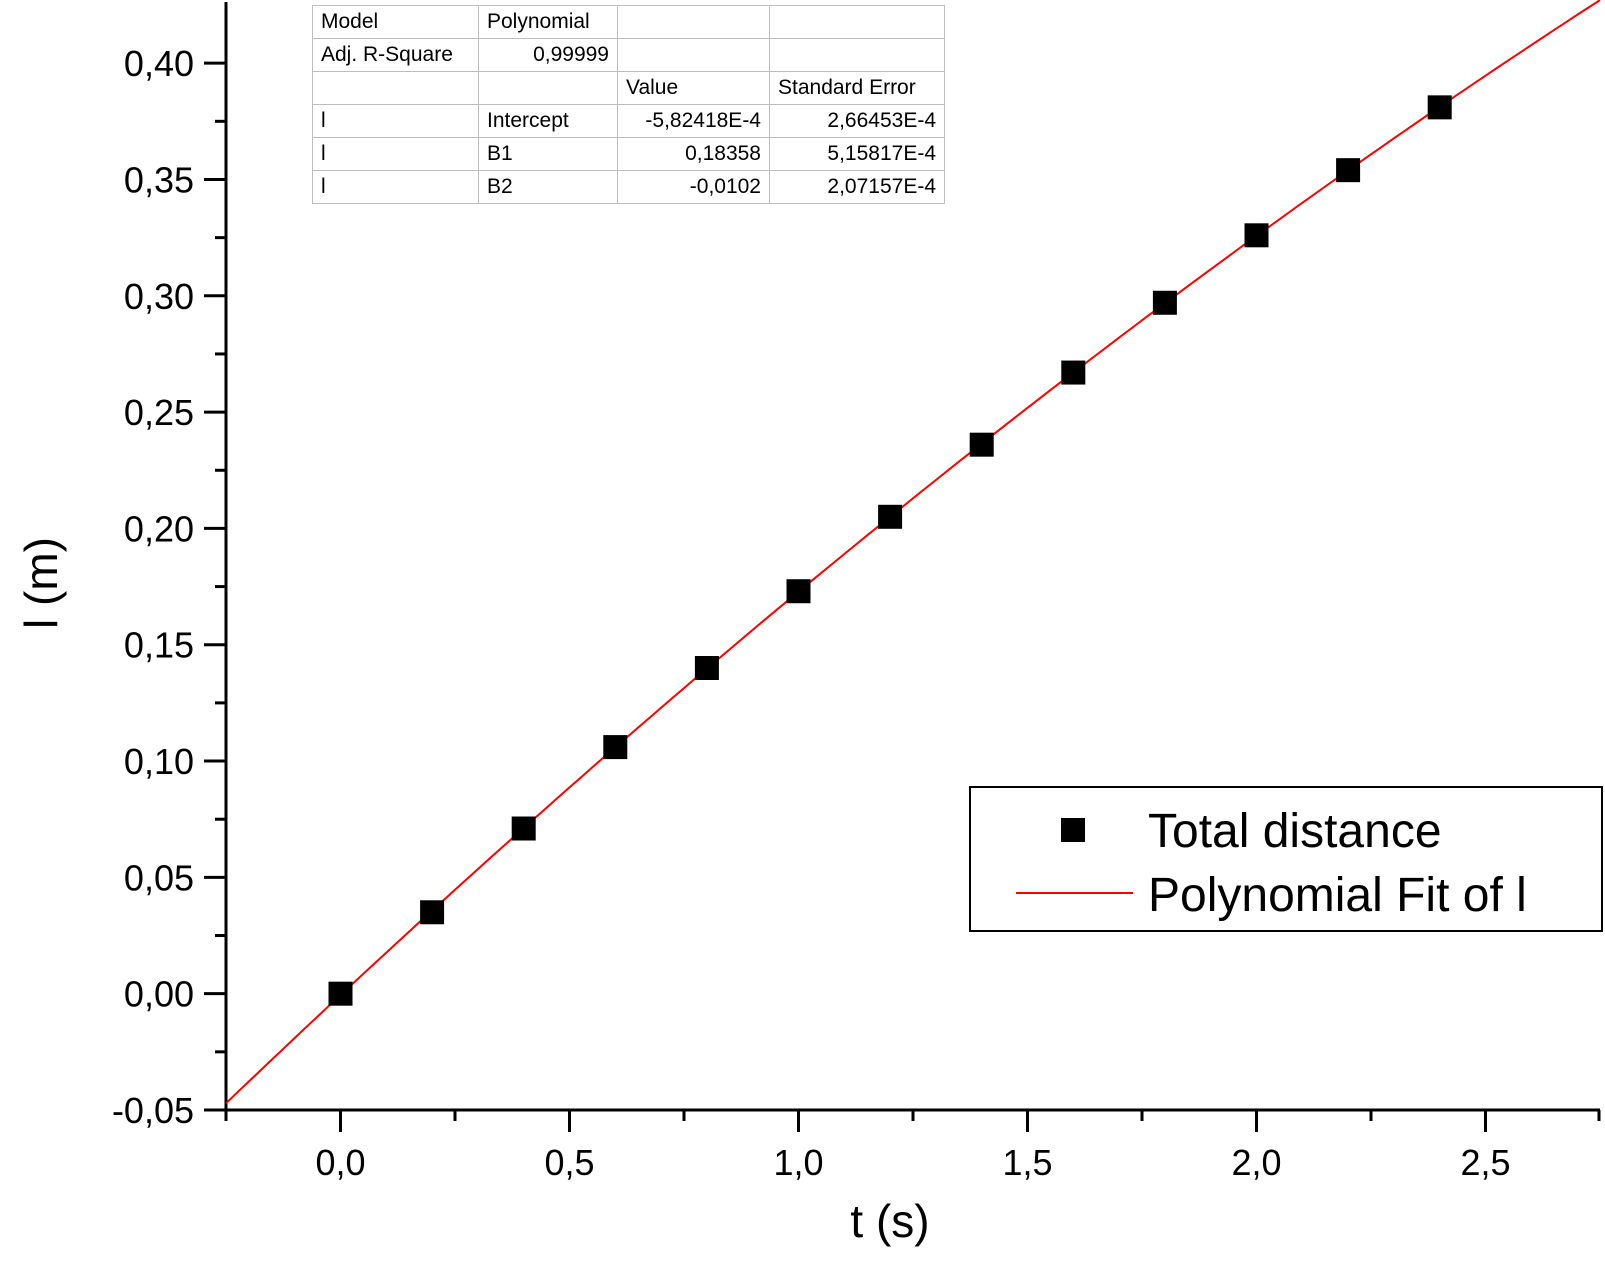 Image resolution: width=1605 pixels, height=1282 pixels. What do you see at coordinates (548, 121) in the screenshot?
I see `table-cell: Intercept` at bounding box center [548, 121].